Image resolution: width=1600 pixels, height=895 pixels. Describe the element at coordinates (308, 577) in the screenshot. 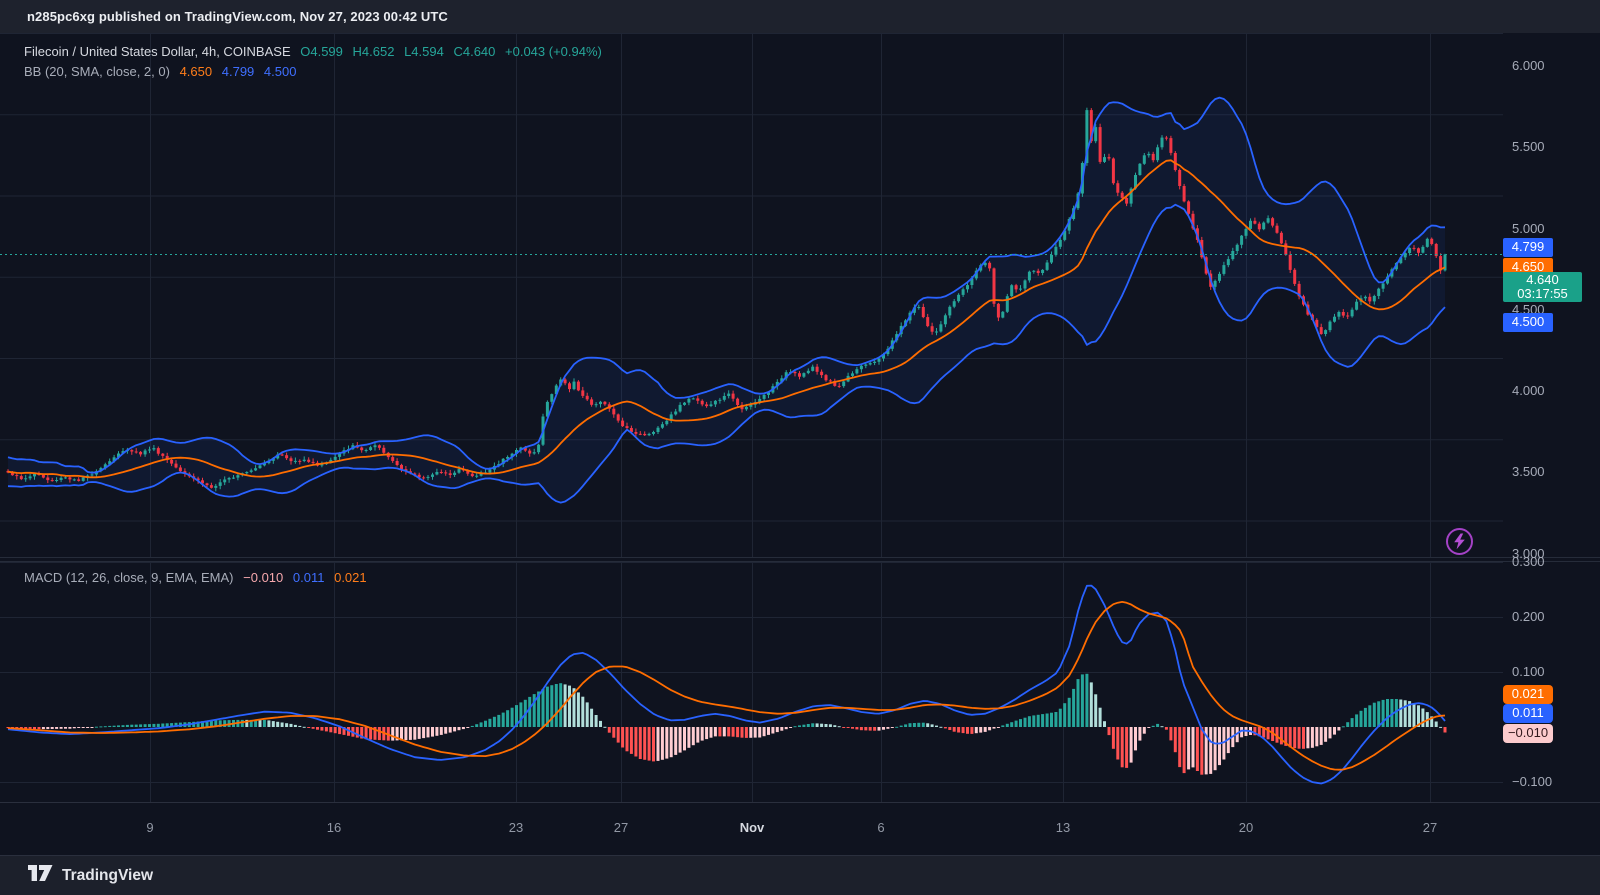

I see `macd-line-value: 0.011` at that location.